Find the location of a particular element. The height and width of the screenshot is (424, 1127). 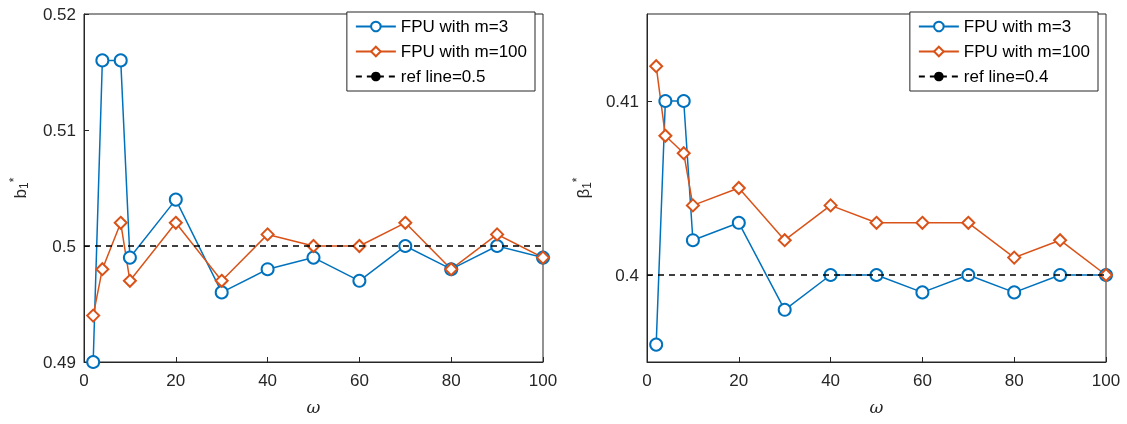

y-tick-label: 0.4 is located at coordinates (627, 275).